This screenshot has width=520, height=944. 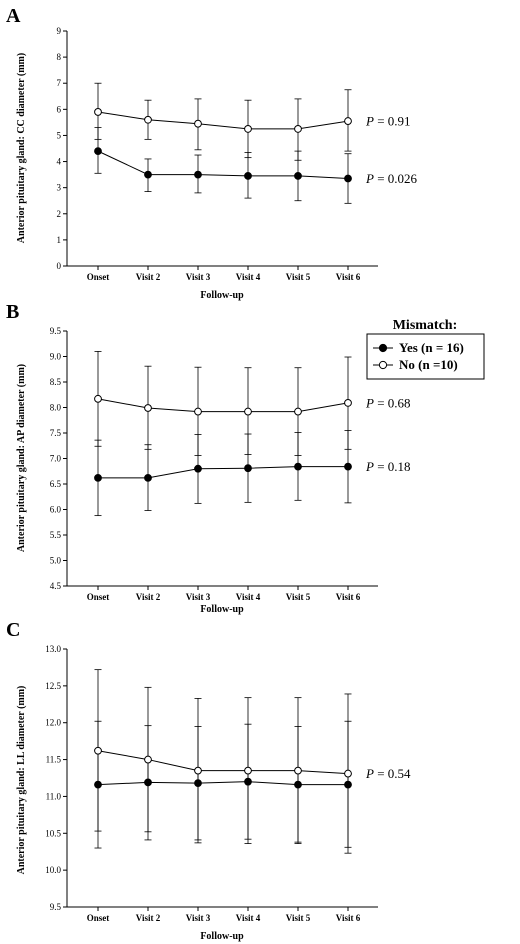 What do you see at coordinates (56, 357) in the screenshot?
I see `panel-b-ytick-label: 9.0` at bounding box center [56, 357].